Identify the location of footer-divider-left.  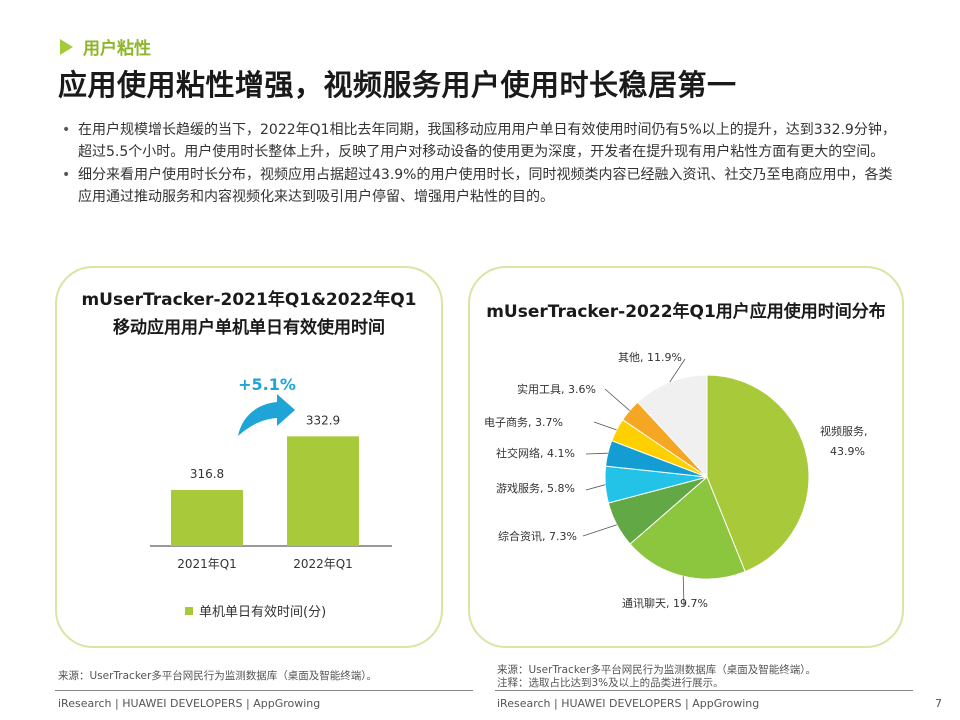
(264, 690).